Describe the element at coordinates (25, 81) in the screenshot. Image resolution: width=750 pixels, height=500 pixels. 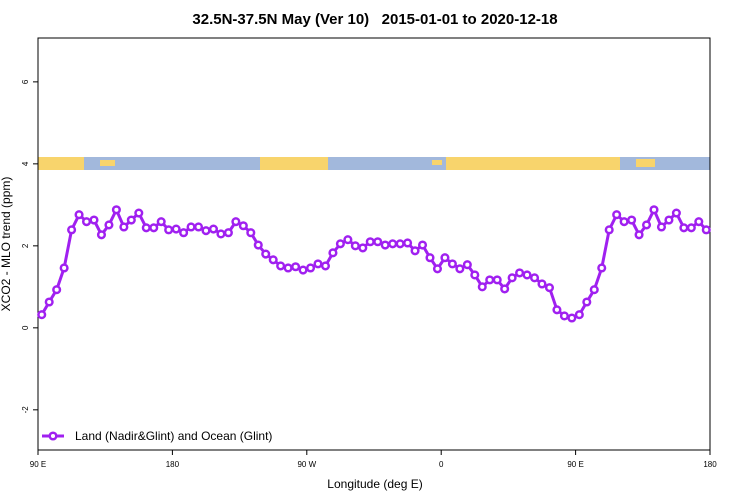
I see `y-tick-label: 6` at that location.